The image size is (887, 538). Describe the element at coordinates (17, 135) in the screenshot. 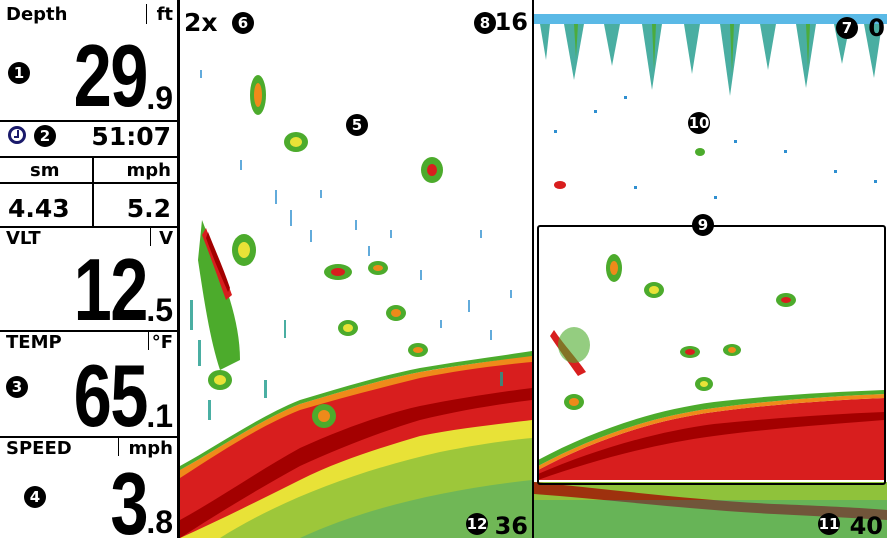

I see `clock-icon` at that location.